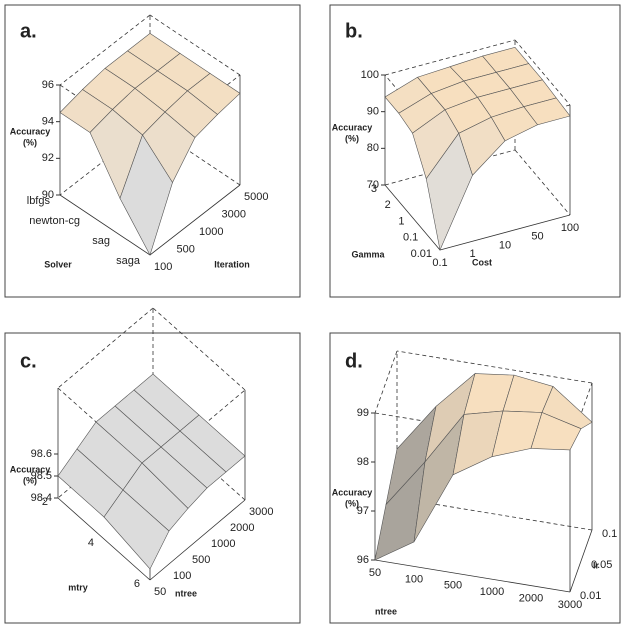 This screenshot has width=627, height=628. Describe the element at coordinates (601, 565) in the screenshot. I see `y-tick-label: 0.05` at that location.